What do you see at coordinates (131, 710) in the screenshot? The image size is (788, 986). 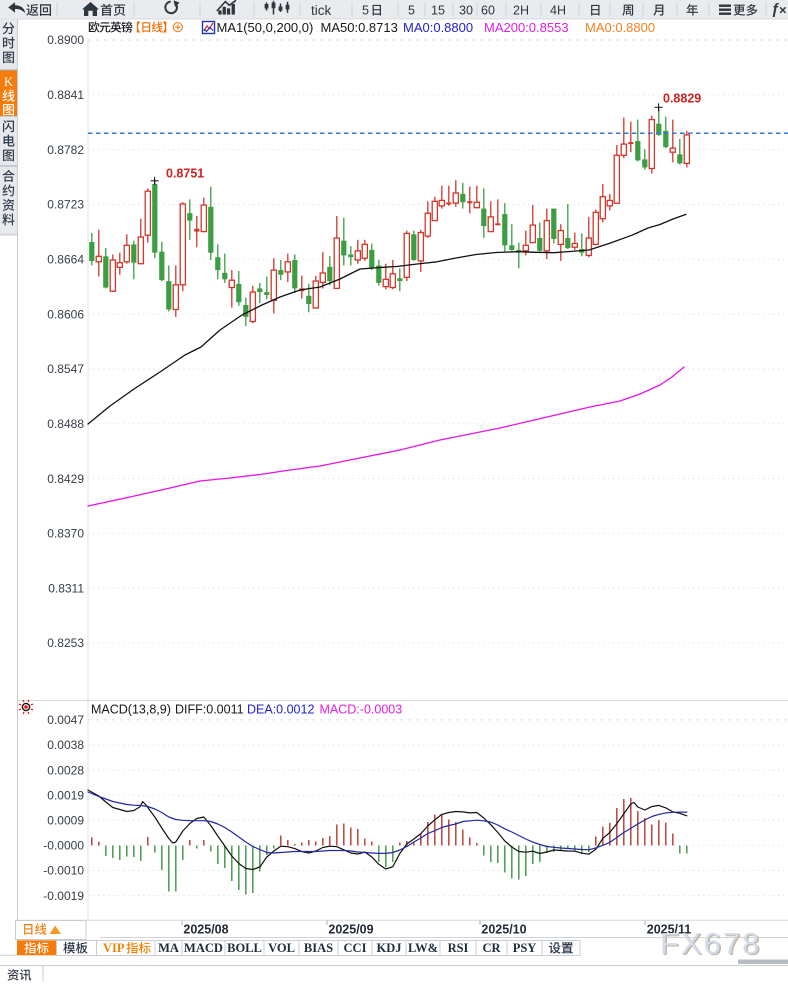 I see `svg-text: MACD(13,8,9)` at bounding box center [131, 710].